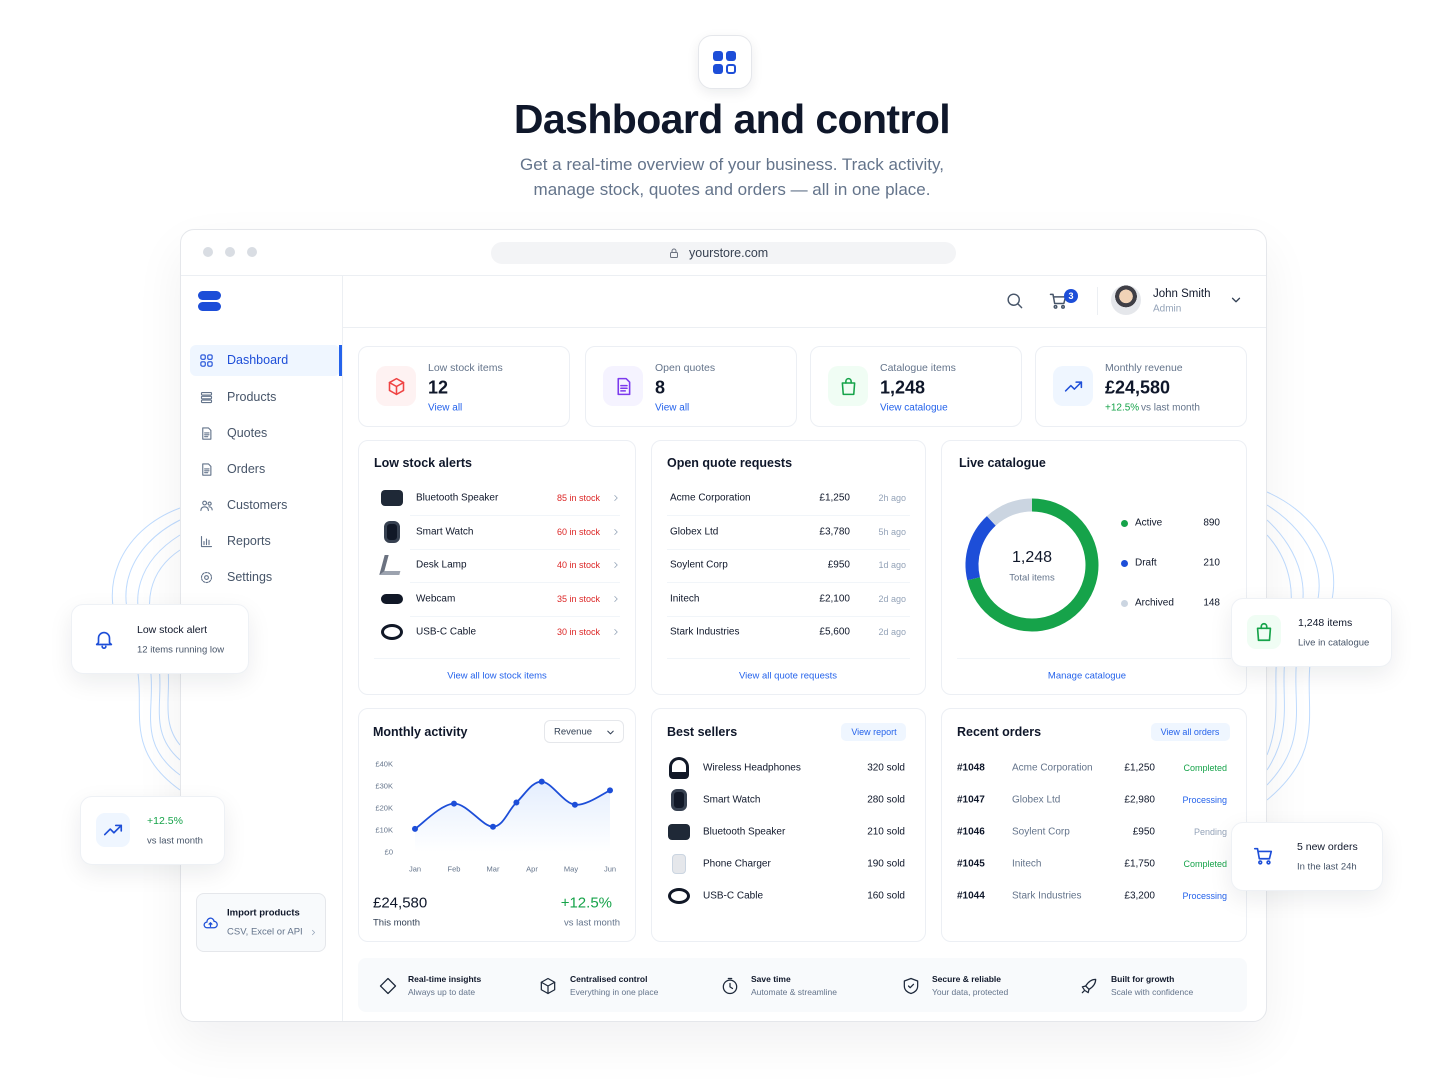 The width and height of the screenshot is (1448, 1086). Describe the element at coordinates (442, 992) in the screenshot. I see `feature-subtitle: Always up to date` at that location.